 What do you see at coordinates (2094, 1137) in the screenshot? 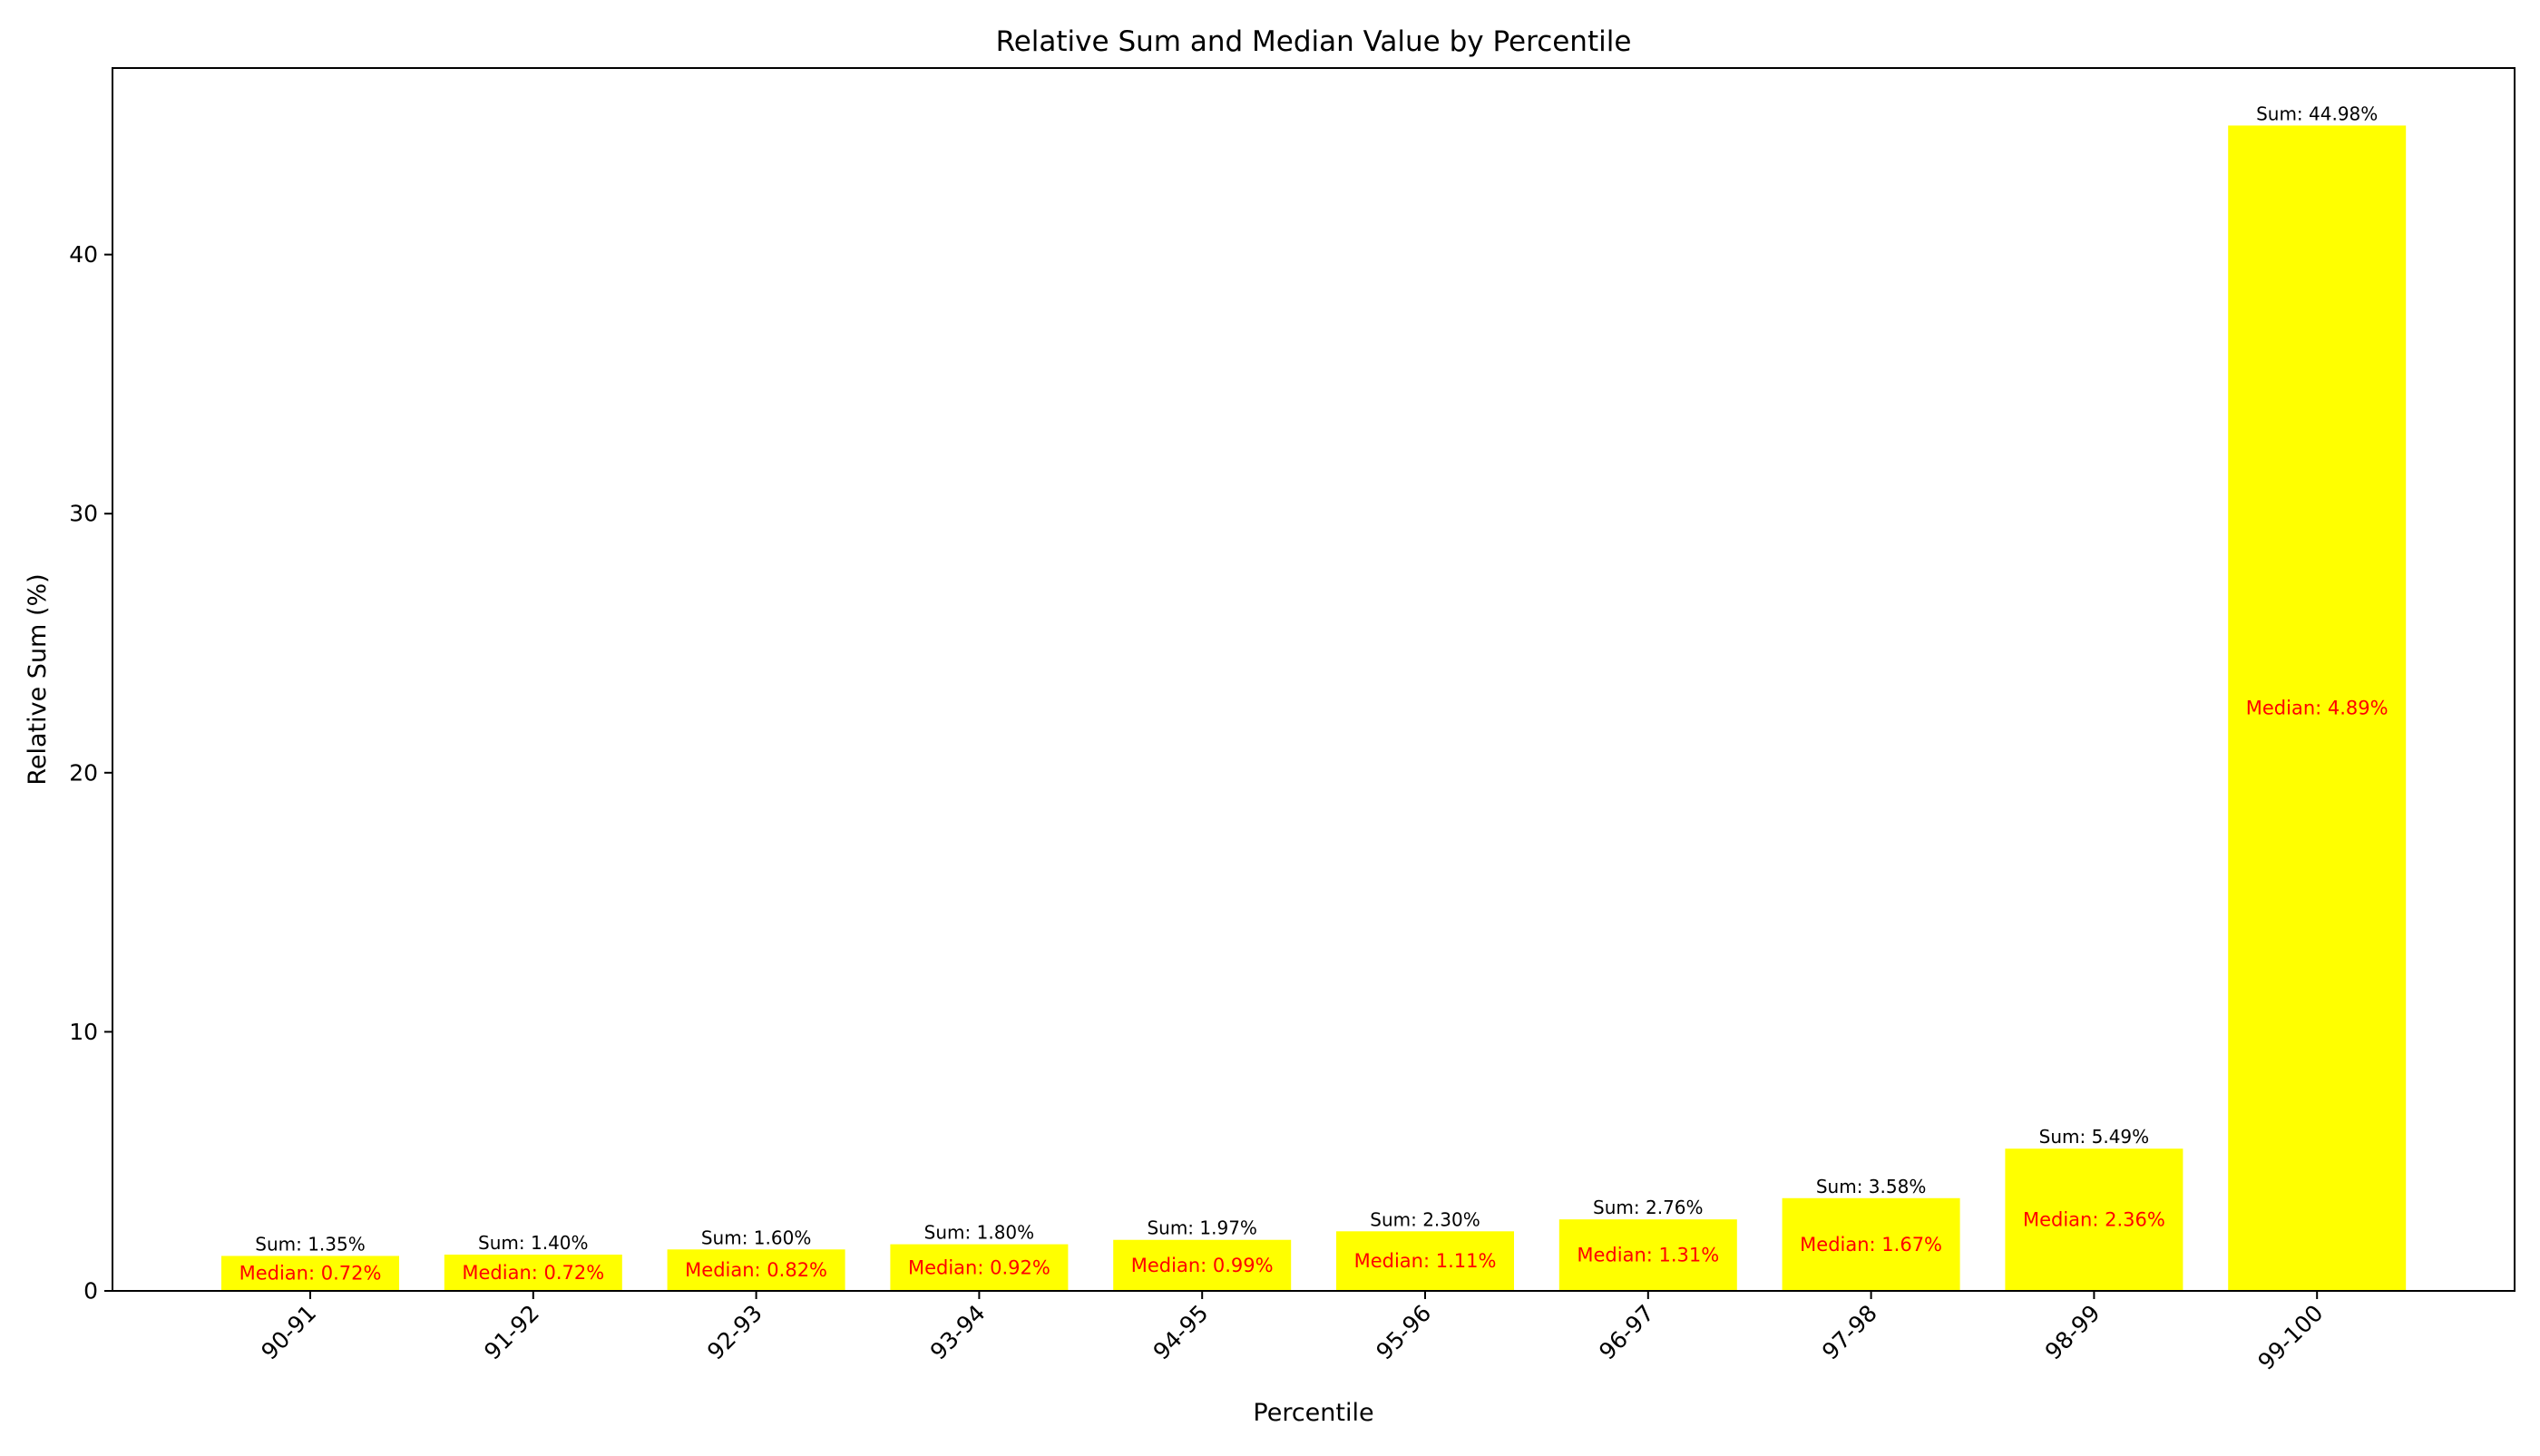
I see `sum-label: Sum: 5.49%` at bounding box center [2094, 1137].